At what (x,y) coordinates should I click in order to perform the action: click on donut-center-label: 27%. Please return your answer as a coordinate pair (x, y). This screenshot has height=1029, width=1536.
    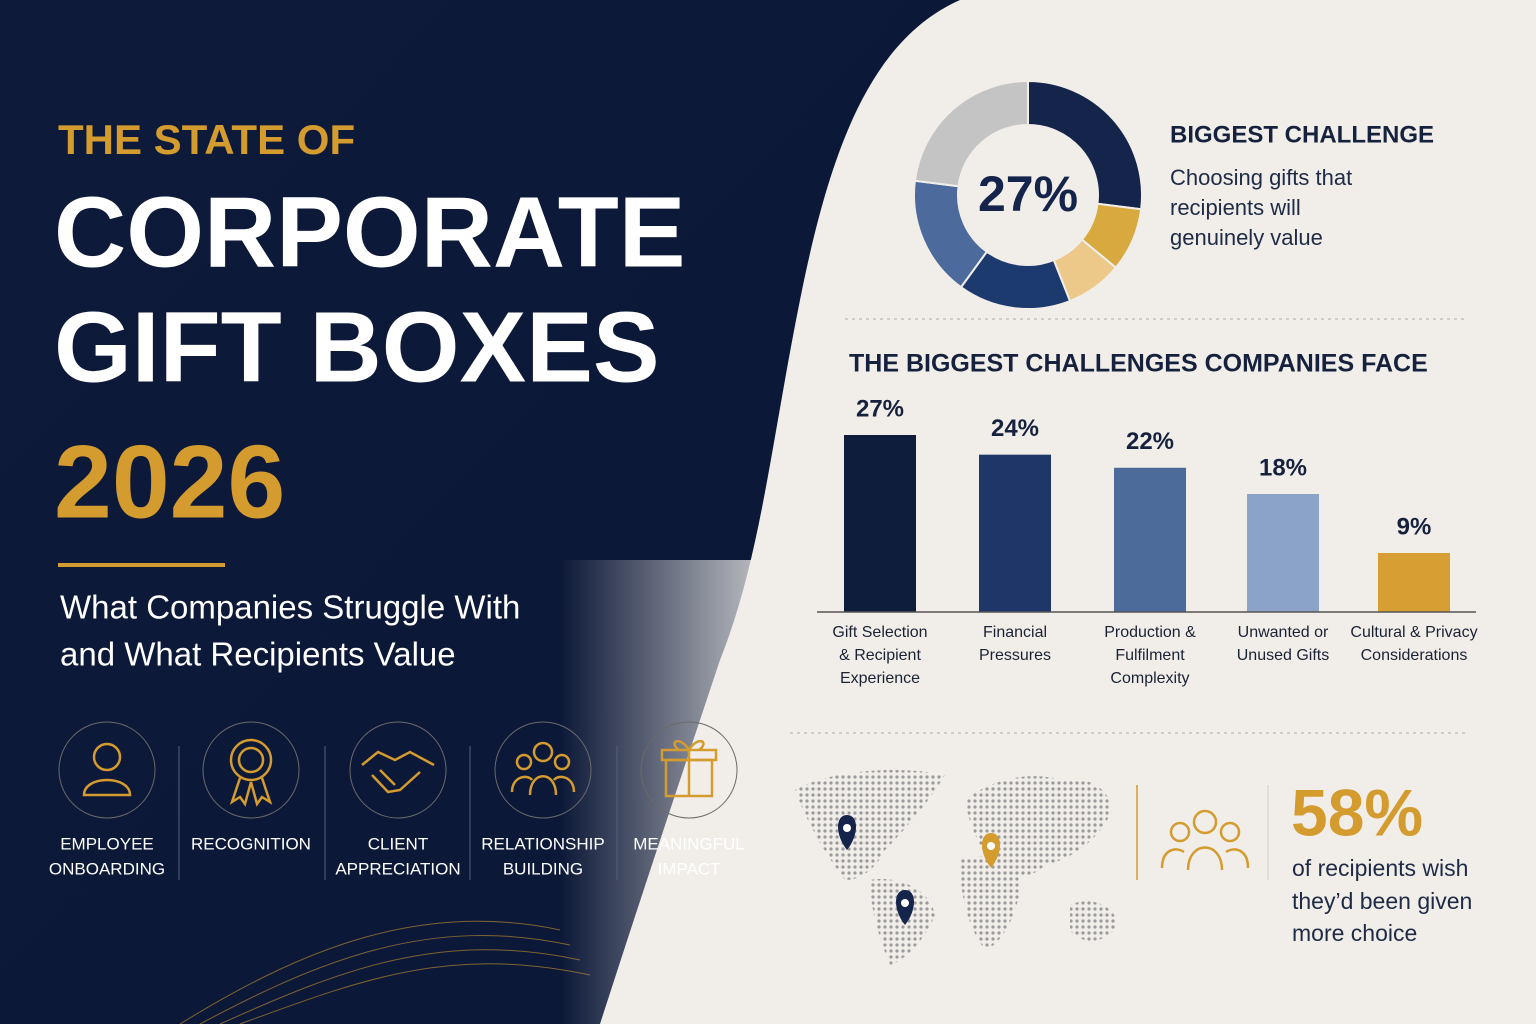
    Looking at the image, I should click on (1028, 194).